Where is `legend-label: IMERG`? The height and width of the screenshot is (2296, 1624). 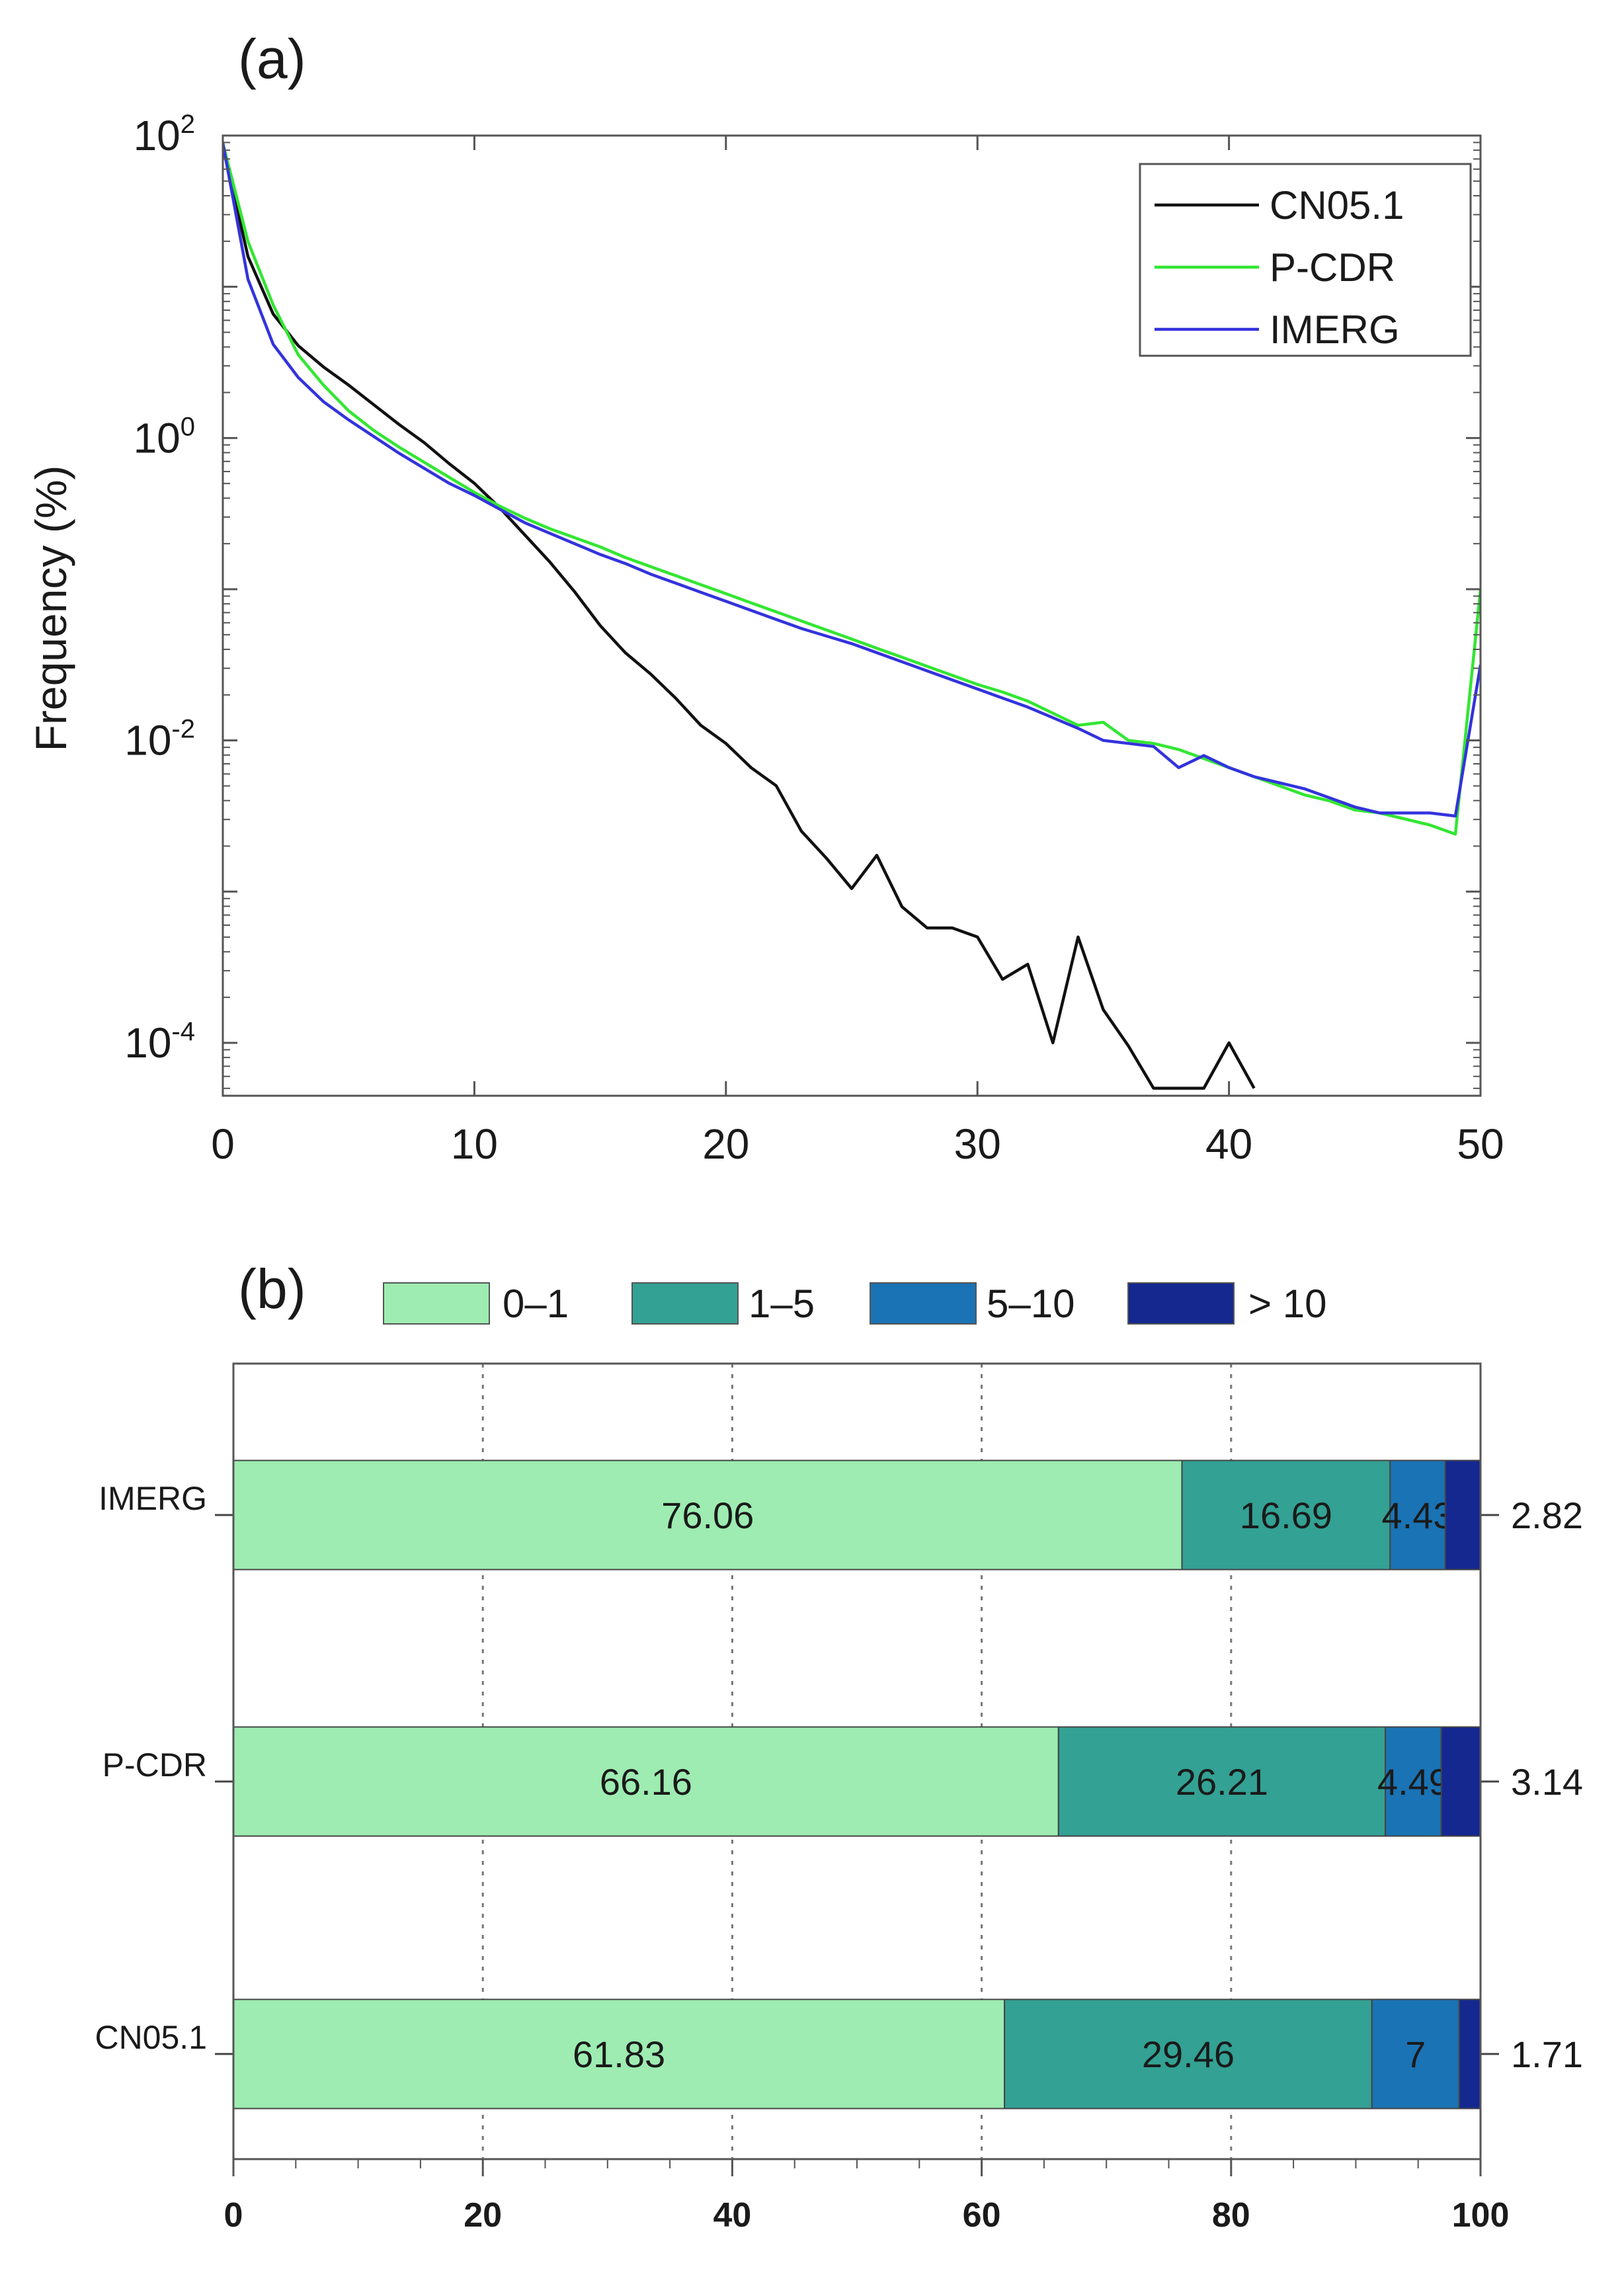
legend-label: IMERG is located at coordinates (1335, 330).